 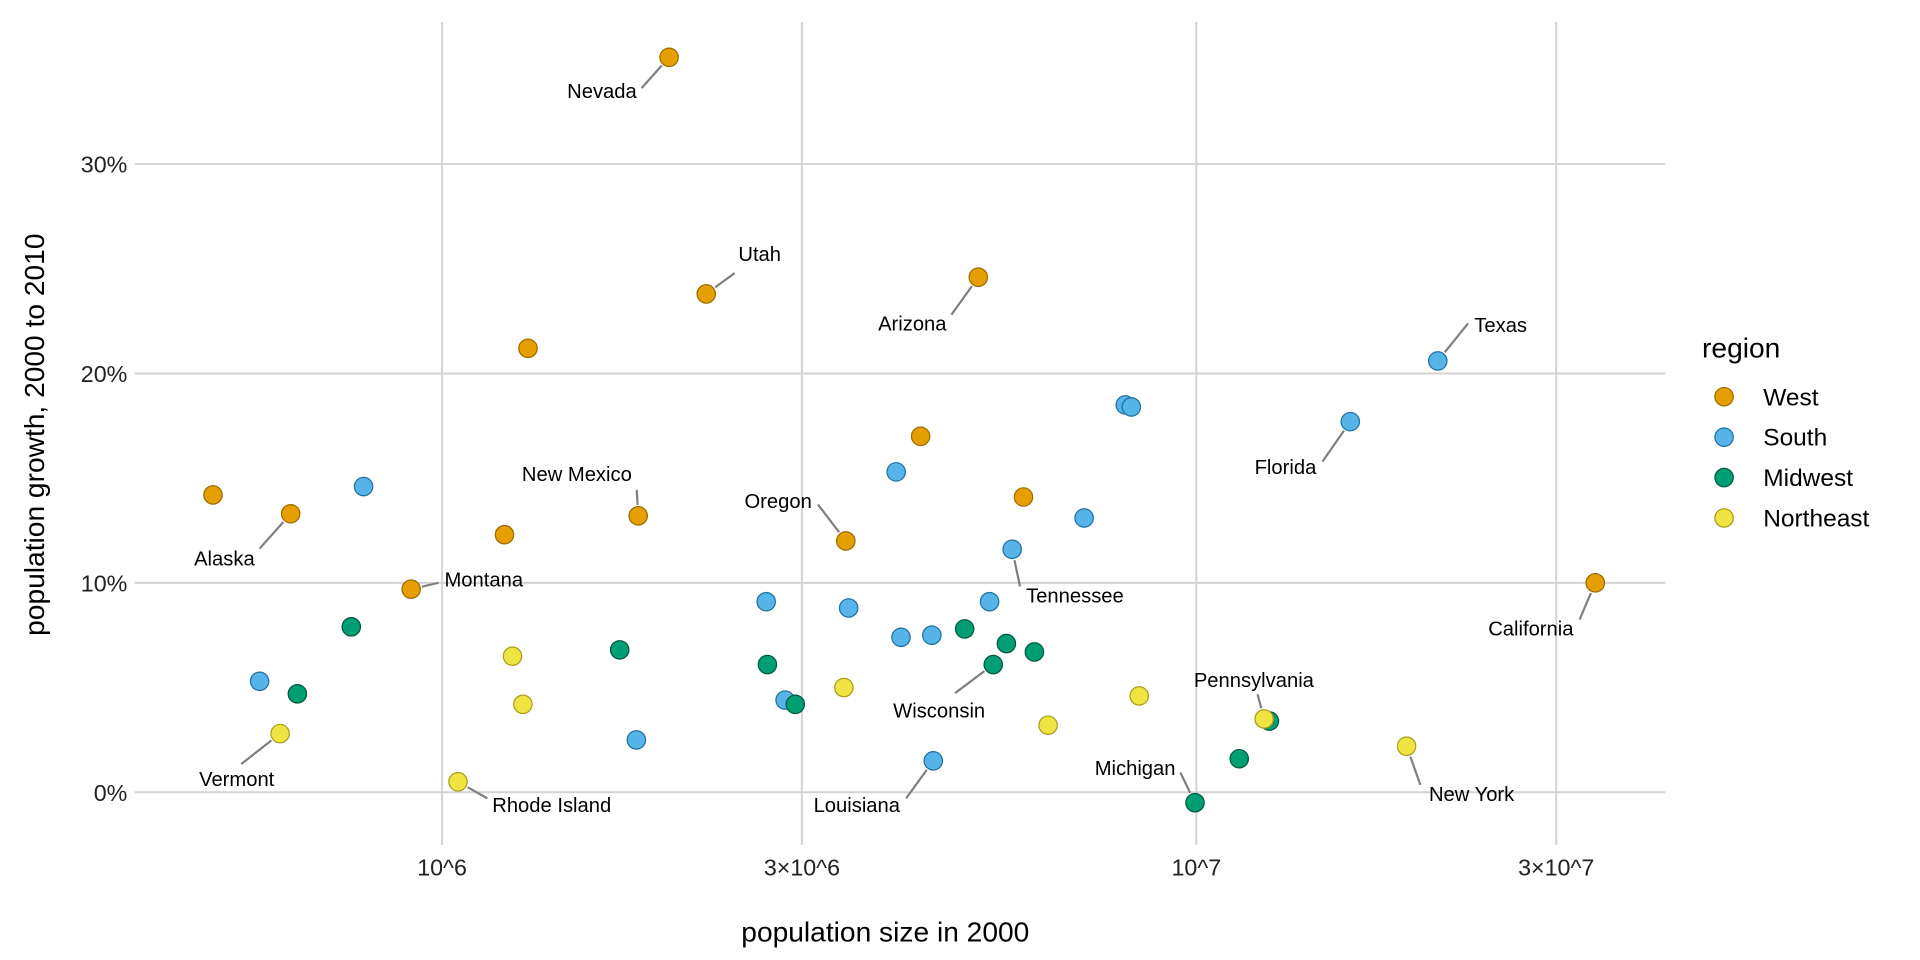 What do you see at coordinates (1724, 477) in the screenshot?
I see `legend-key-midwest` at bounding box center [1724, 477].